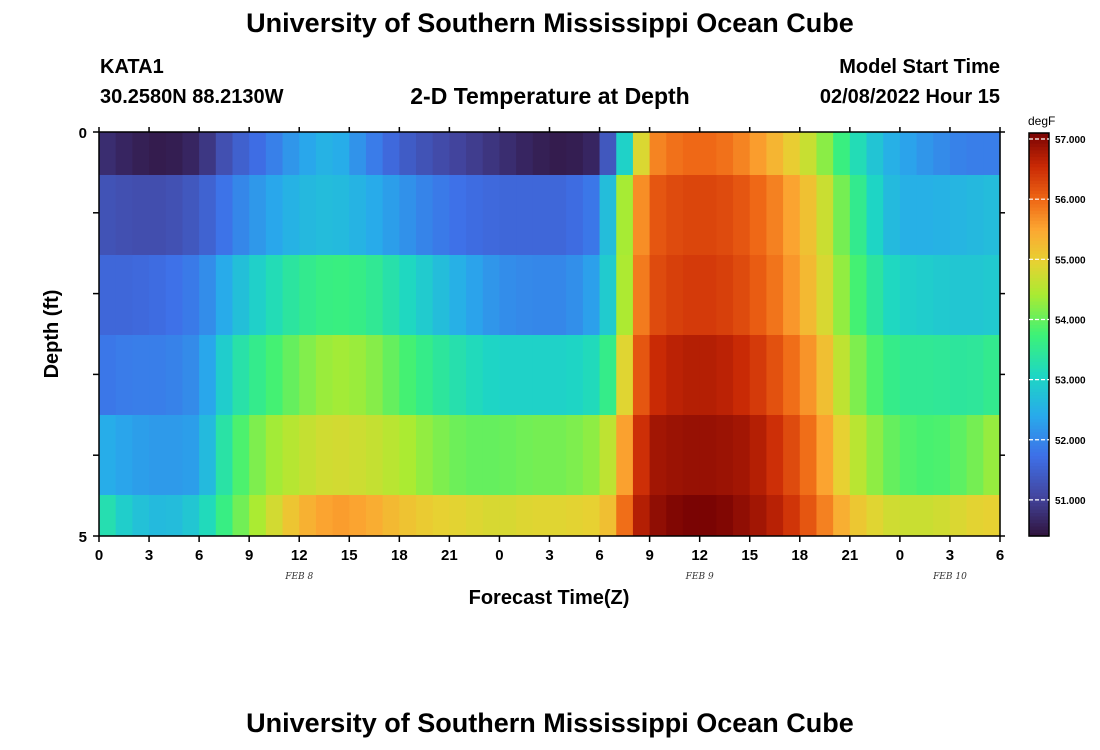  Describe the element at coordinates (249, 555) in the screenshot. I see `x-tick-label: 9` at that location.